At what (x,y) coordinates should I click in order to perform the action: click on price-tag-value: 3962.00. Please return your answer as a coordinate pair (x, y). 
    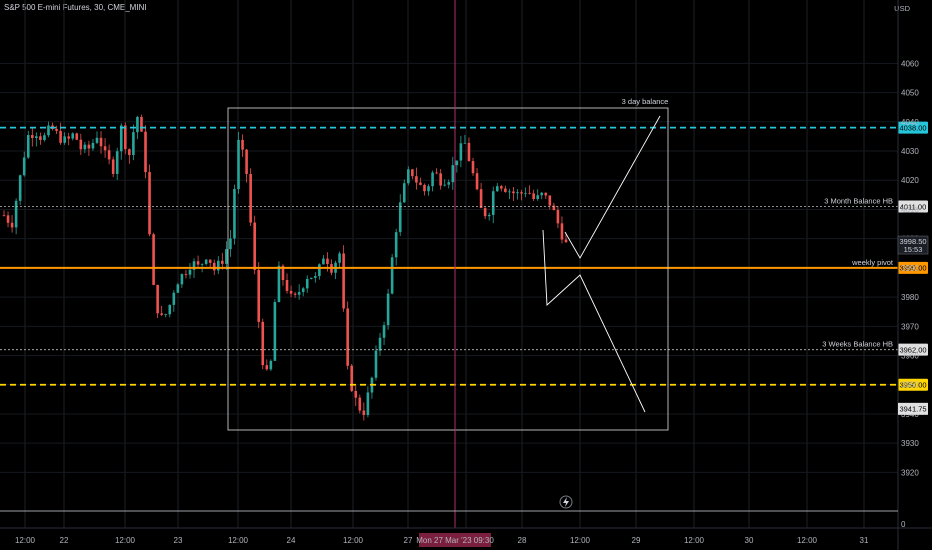
    Looking at the image, I should click on (912, 349).